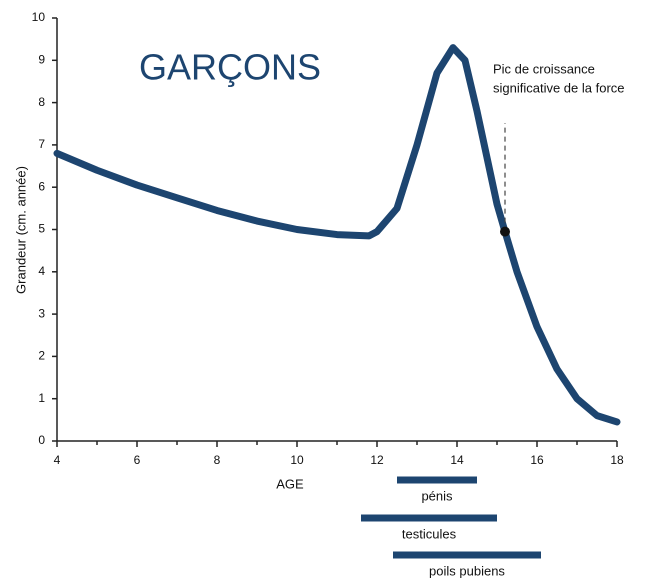  Describe the element at coordinates (537, 460) in the screenshot. I see `x-tick-label: 16` at that location.